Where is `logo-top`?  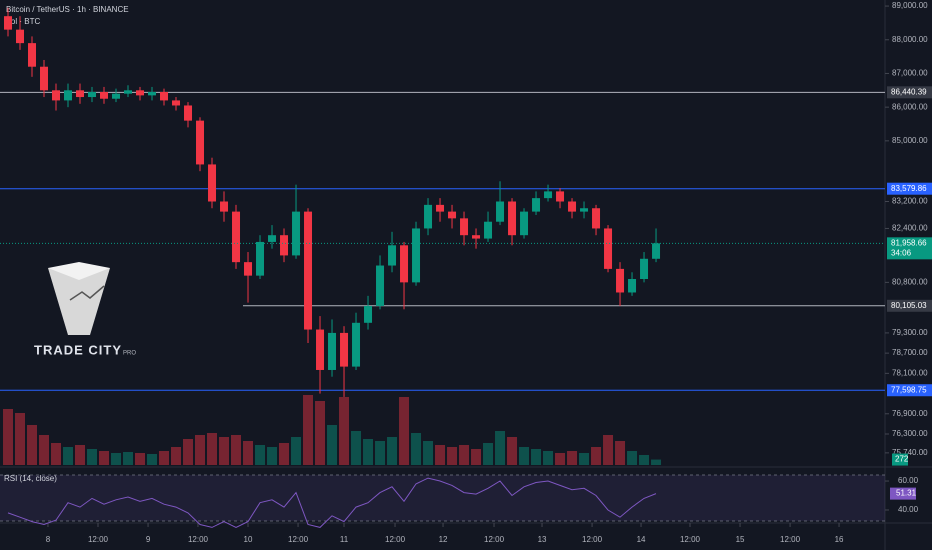
logo-top is located at coordinates (79, 271).